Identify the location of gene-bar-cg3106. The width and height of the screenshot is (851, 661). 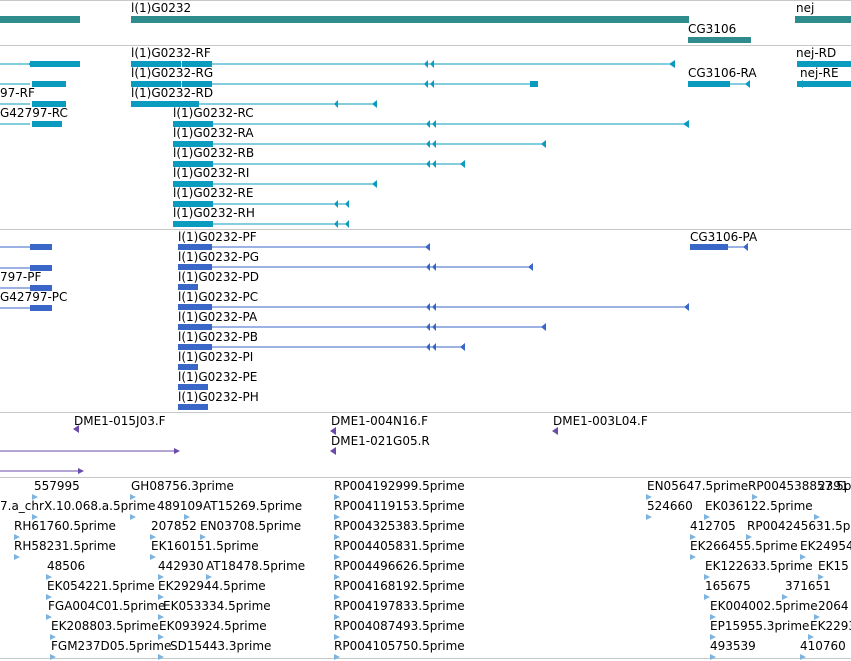
(719, 40).